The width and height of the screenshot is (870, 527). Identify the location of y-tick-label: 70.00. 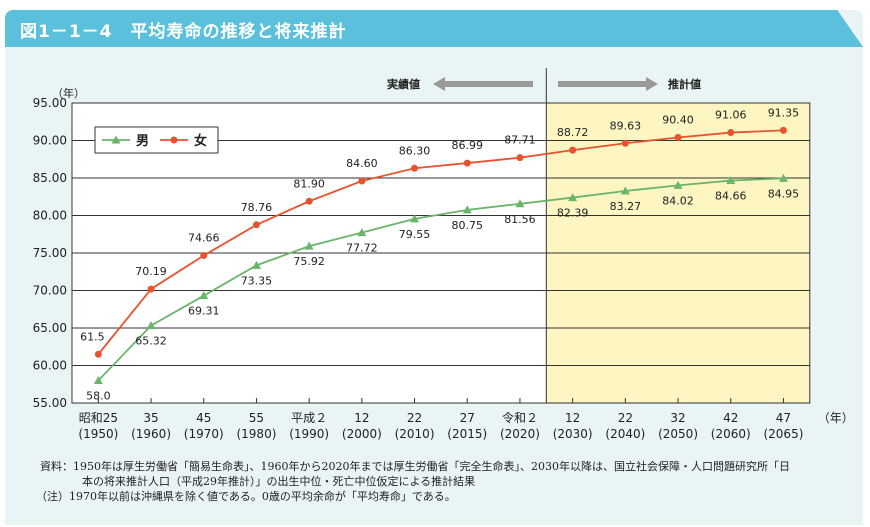
(50, 291).